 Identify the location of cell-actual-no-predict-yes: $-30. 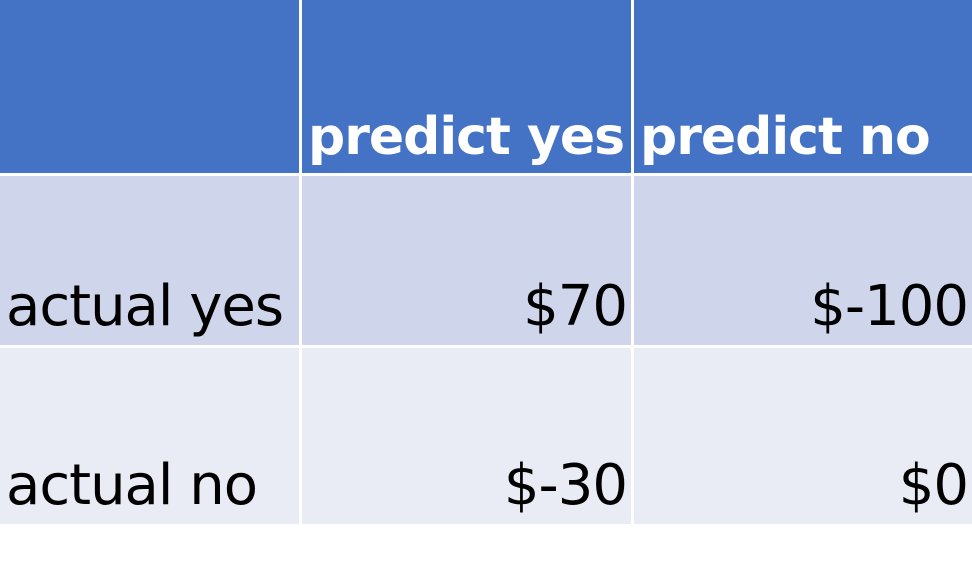
(468, 436).